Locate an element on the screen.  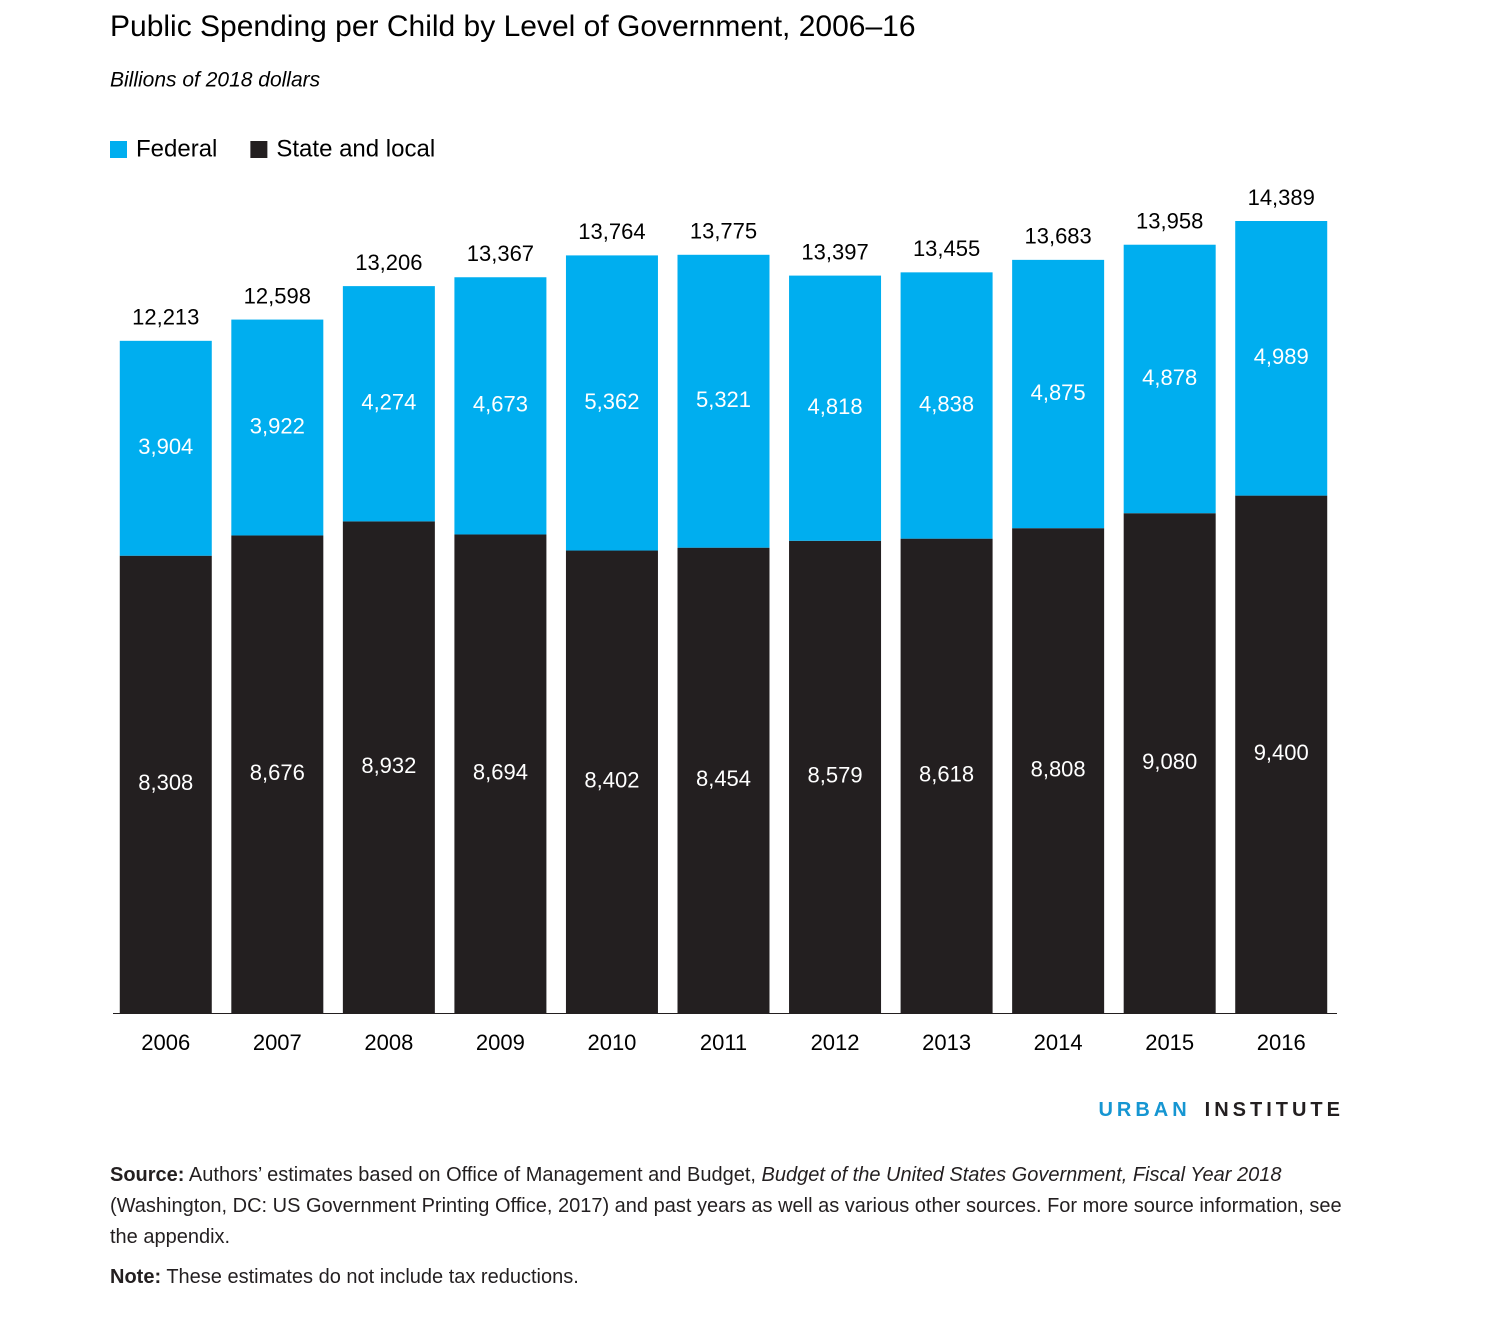
brand-institute: INSTITUTE is located at coordinates (1274, 1110).